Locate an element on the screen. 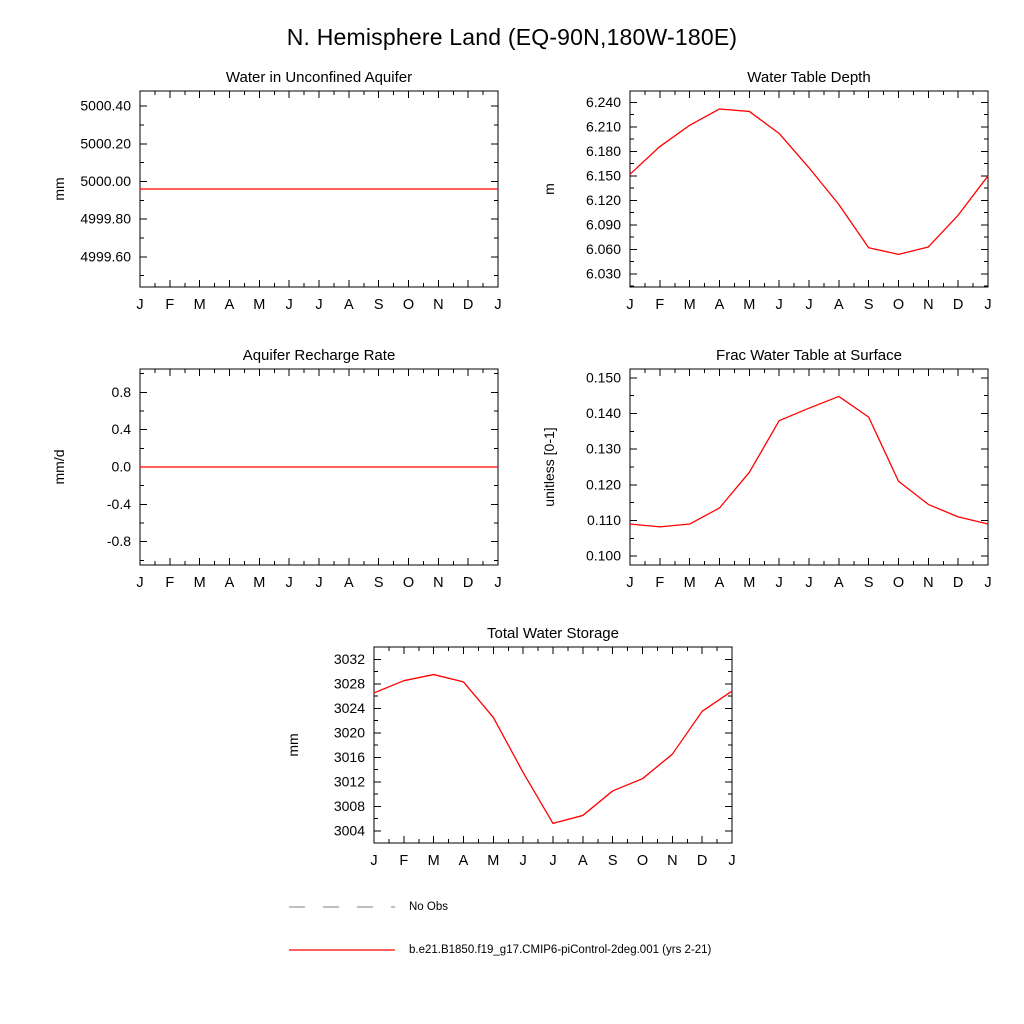  y-tick-label: 6.120 is located at coordinates (603, 200).